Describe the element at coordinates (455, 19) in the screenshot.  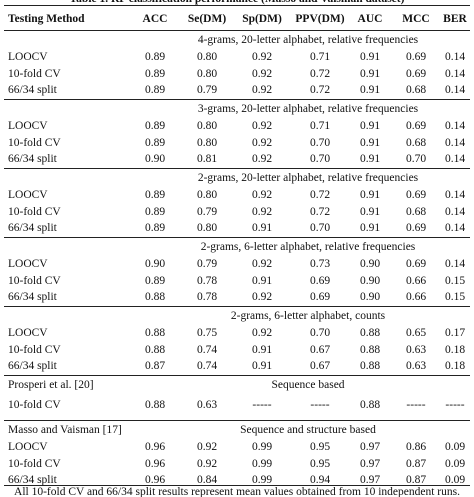
I see `column-header: BER` at that location.